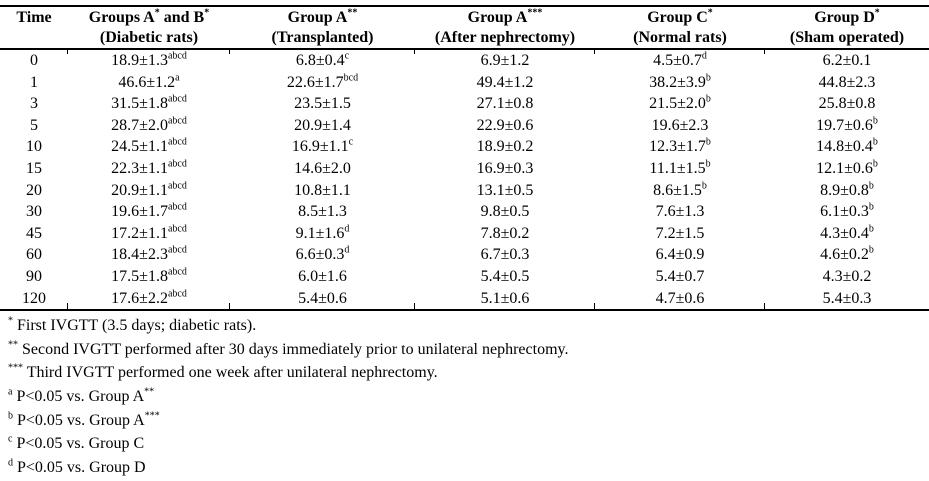 Image resolution: width=929 pixels, height=481 pixels. What do you see at coordinates (351, 143) in the screenshot?
I see `significance-superscript: c` at bounding box center [351, 143].